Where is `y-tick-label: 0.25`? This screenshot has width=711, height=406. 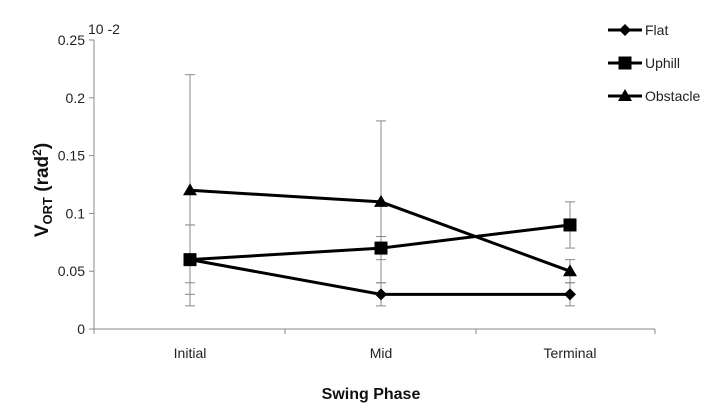
y-tick-label: 0.25 is located at coordinates (71, 40).